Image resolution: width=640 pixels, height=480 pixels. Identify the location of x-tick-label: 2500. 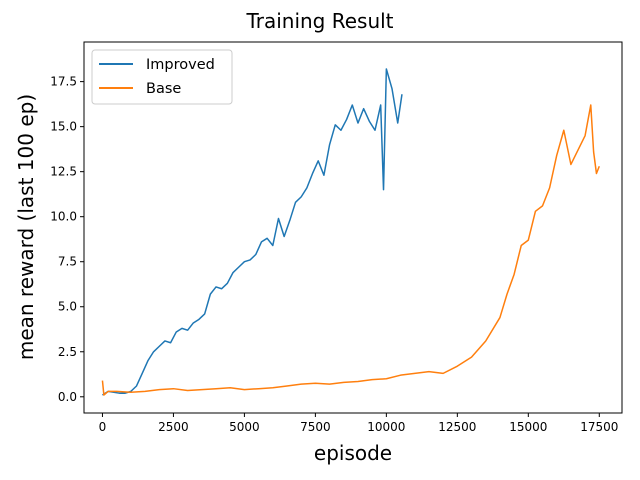
(173, 427).